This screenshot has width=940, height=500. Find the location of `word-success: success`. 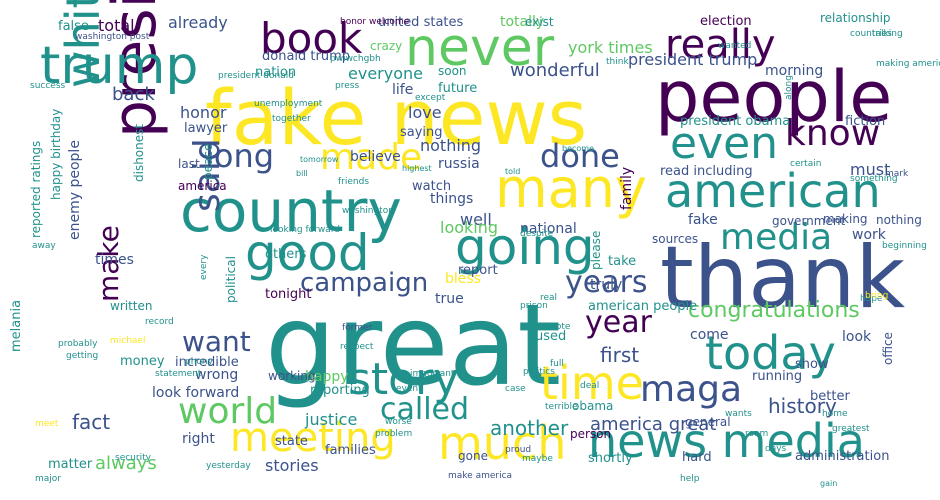

word-success: success is located at coordinates (48, 86).